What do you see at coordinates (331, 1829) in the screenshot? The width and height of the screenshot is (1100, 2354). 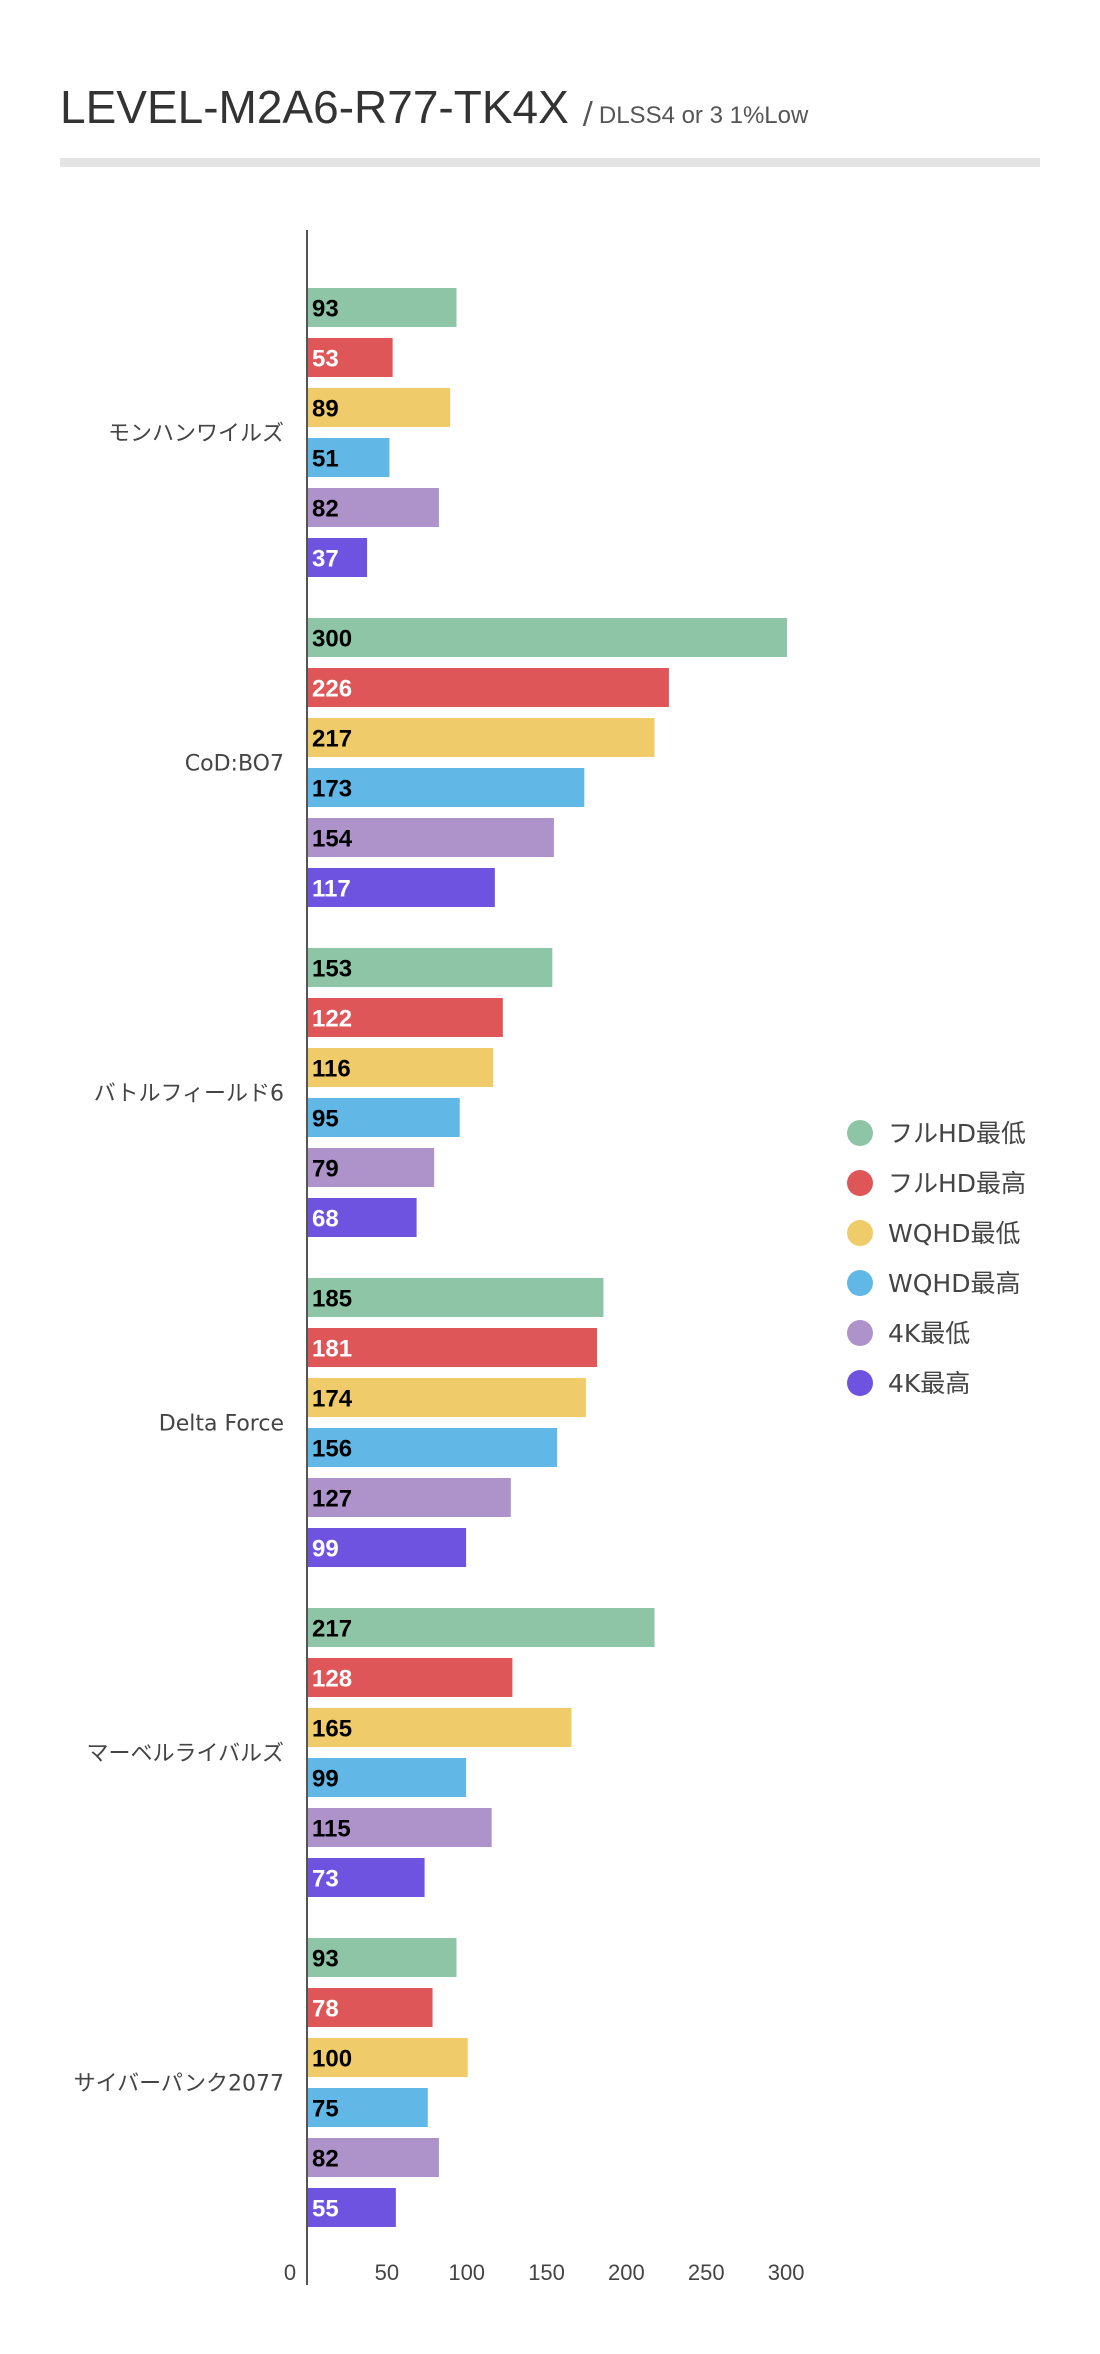 I see `bar-value-label: 115` at bounding box center [331, 1829].